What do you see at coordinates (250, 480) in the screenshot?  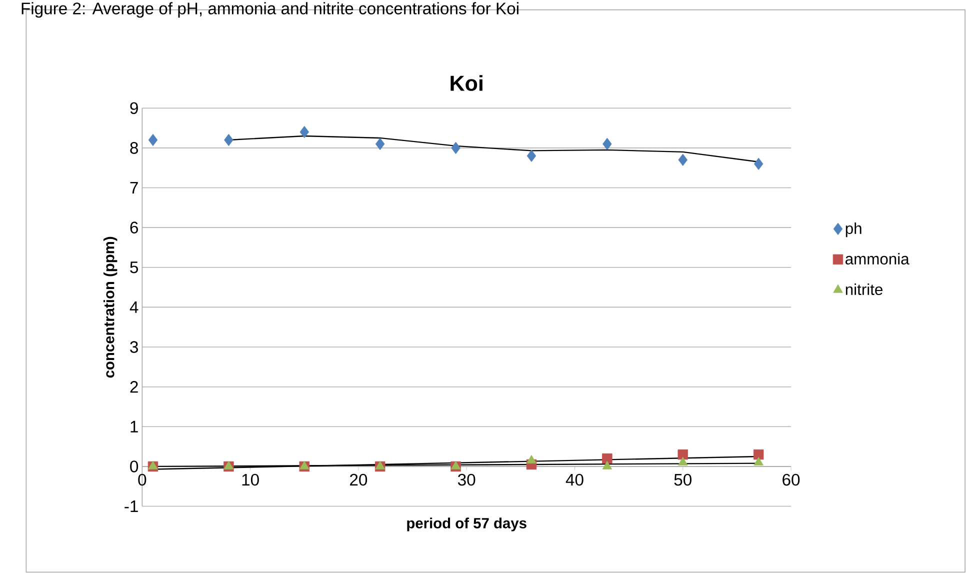 I see `x-tick-label: 10` at bounding box center [250, 480].